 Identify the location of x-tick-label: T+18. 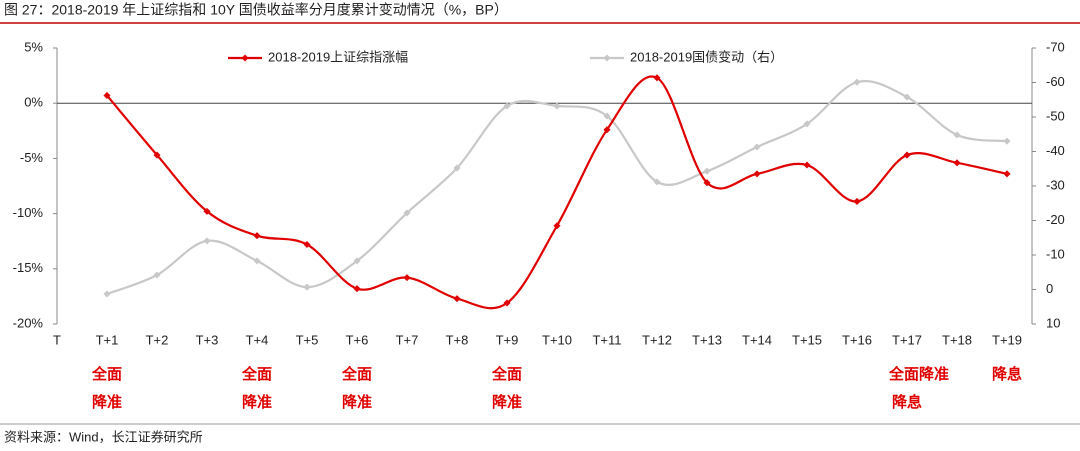
(957, 339).